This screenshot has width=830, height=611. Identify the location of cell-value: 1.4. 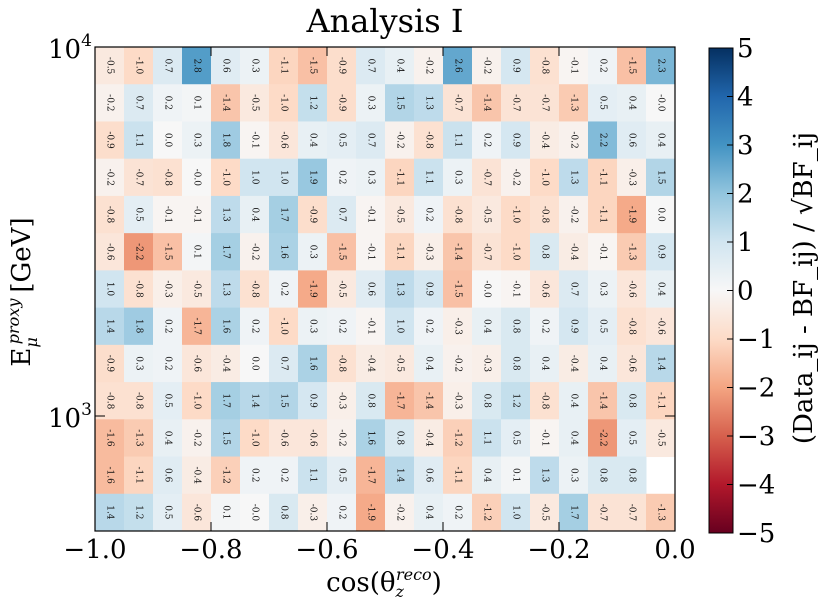
(661, 363).